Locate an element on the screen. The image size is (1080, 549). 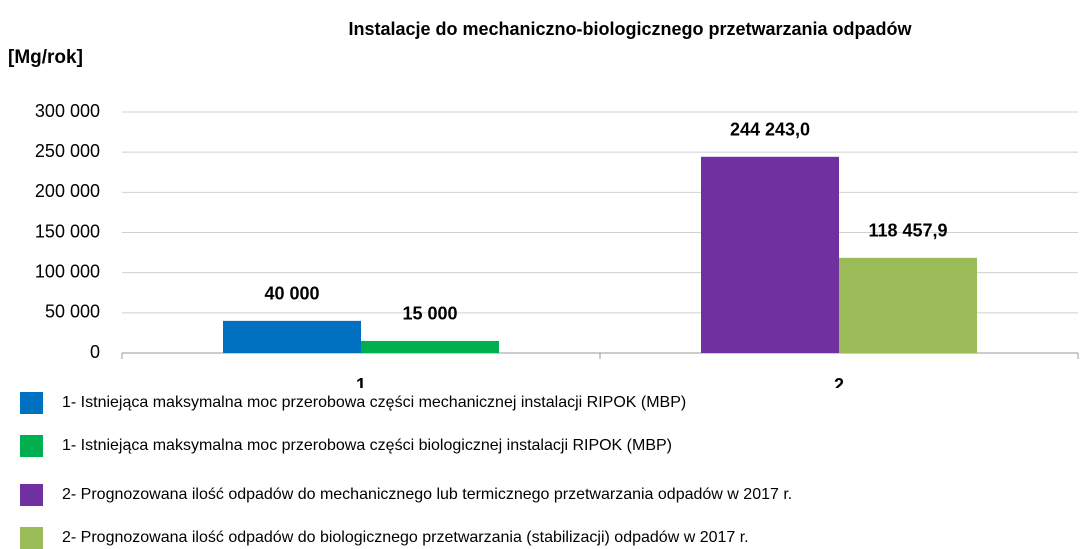
y-axis-label: [Mg/rok] is located at coordinates (45, 57).